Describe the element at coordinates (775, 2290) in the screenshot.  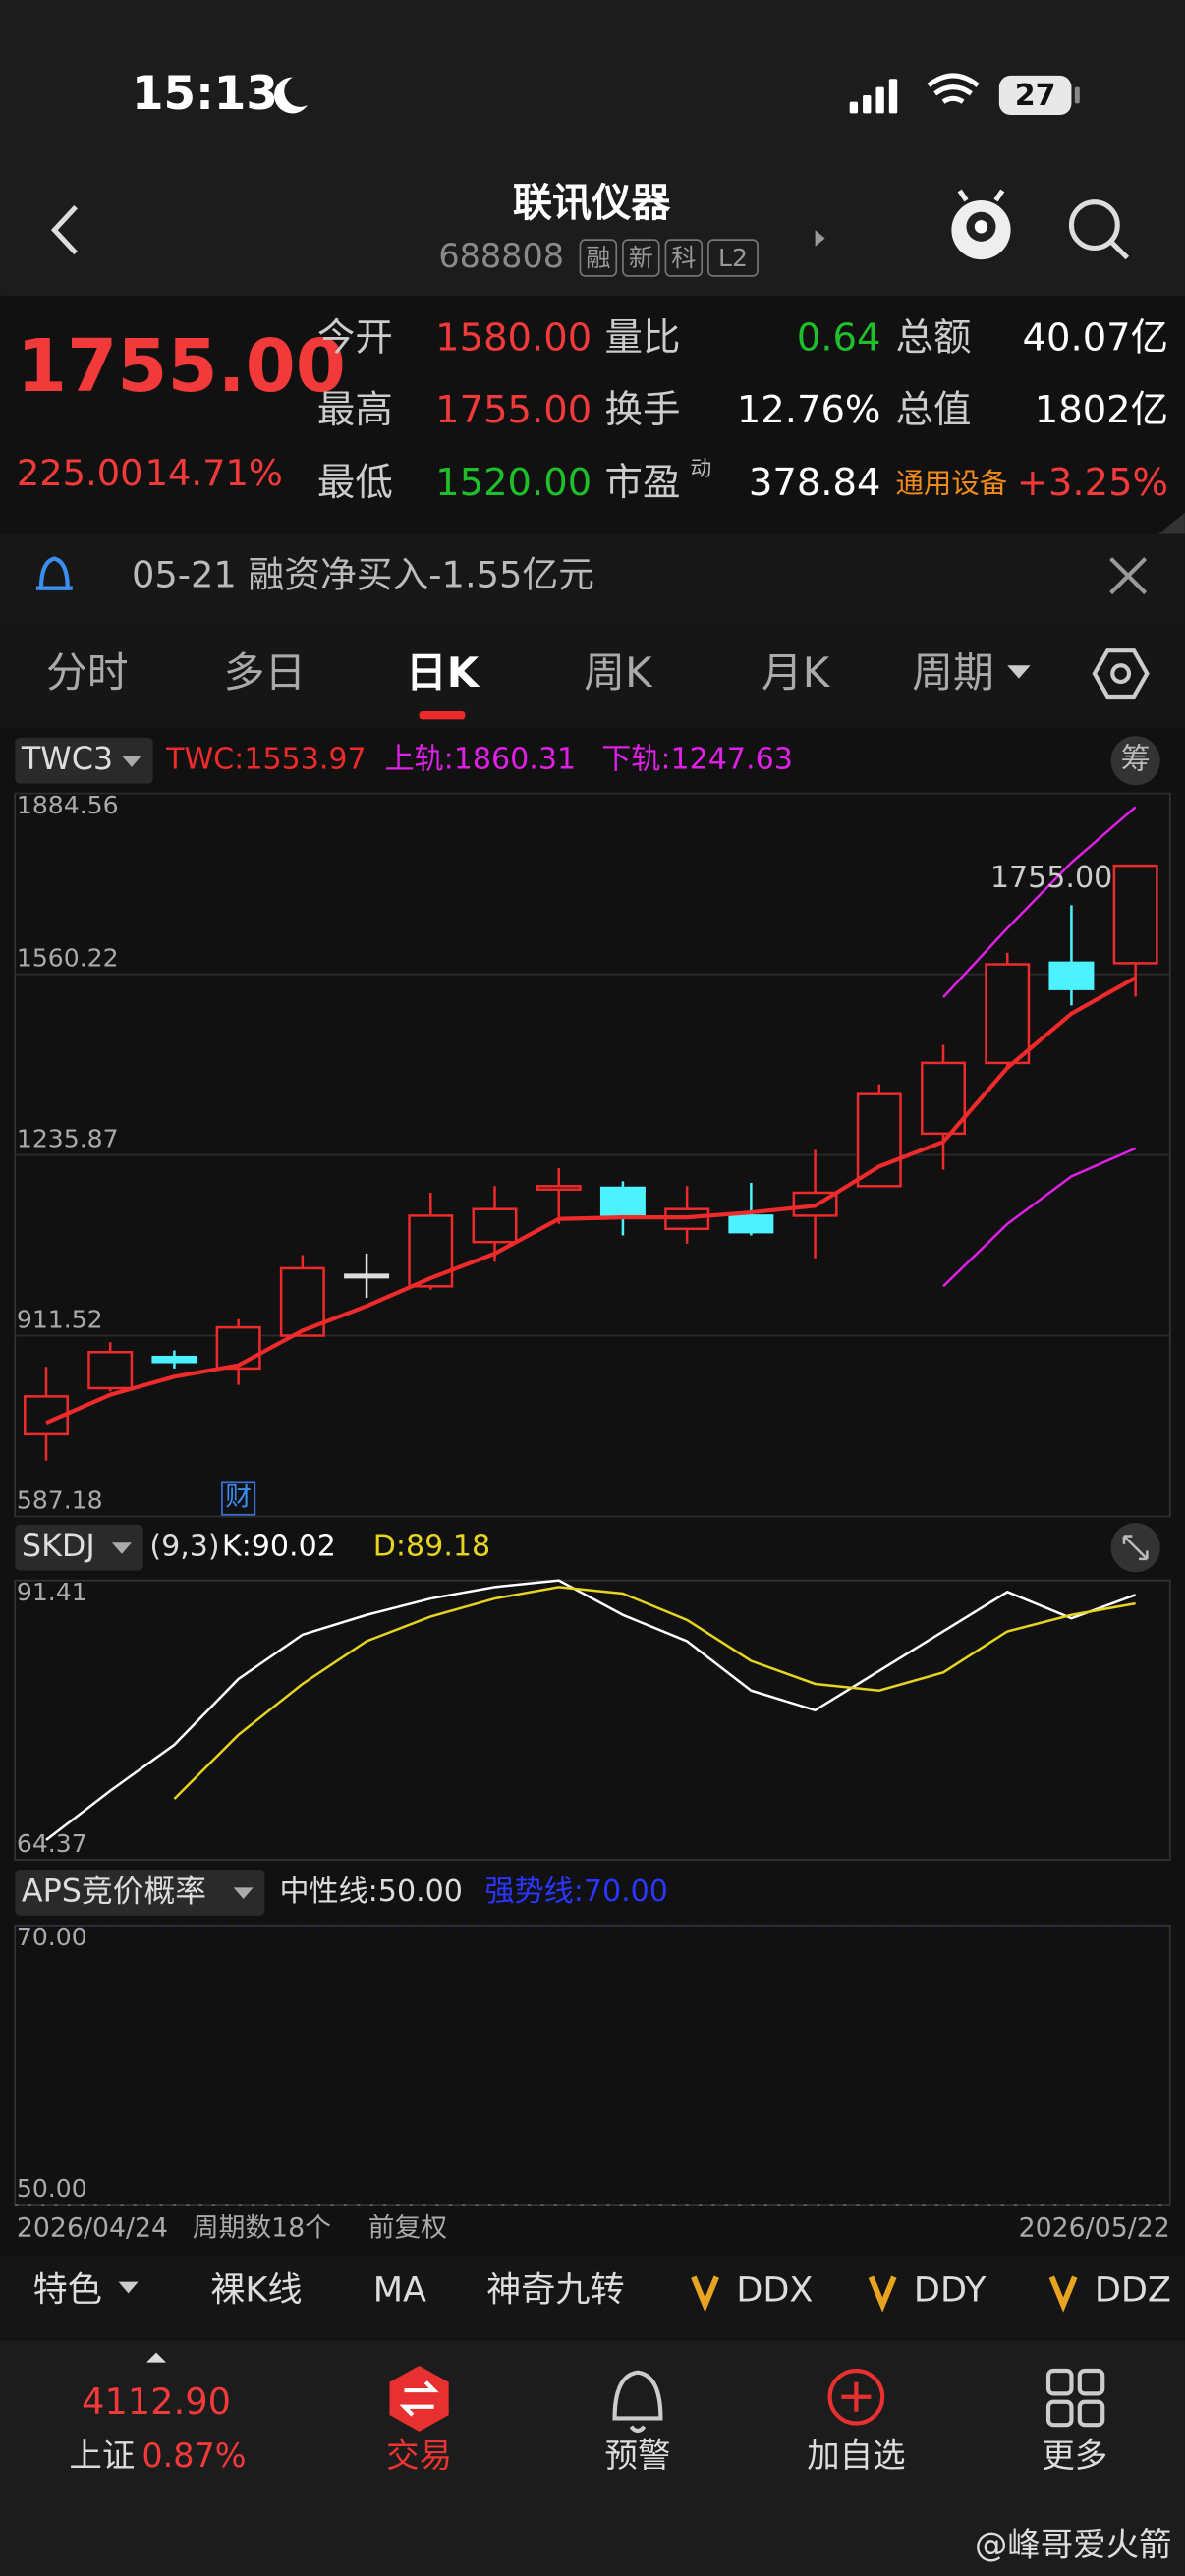
I see `indicator-option: DDX` at that location.